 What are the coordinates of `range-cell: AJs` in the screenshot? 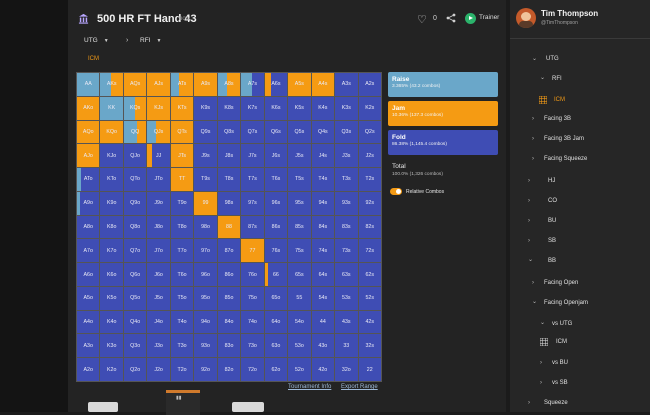 It's located at (158, 84).